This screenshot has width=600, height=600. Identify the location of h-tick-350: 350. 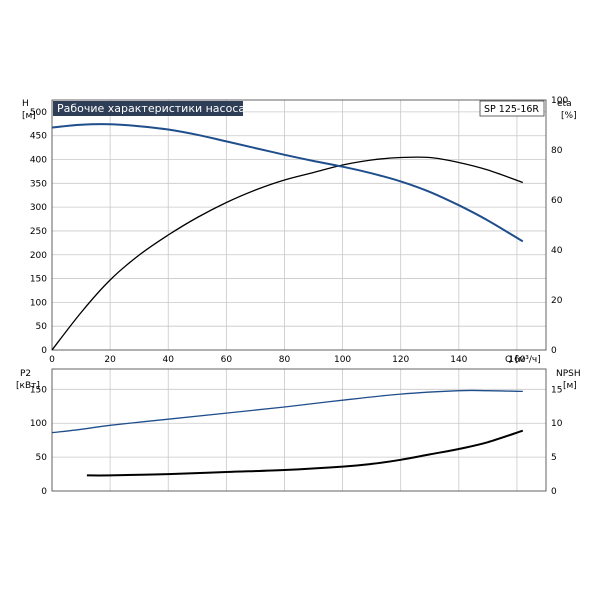
(38, 184).